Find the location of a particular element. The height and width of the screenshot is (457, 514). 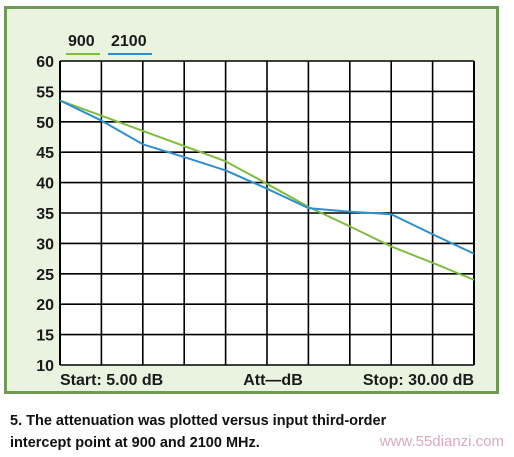

y-tick-label: 50 is located at coordinates (45, 123).